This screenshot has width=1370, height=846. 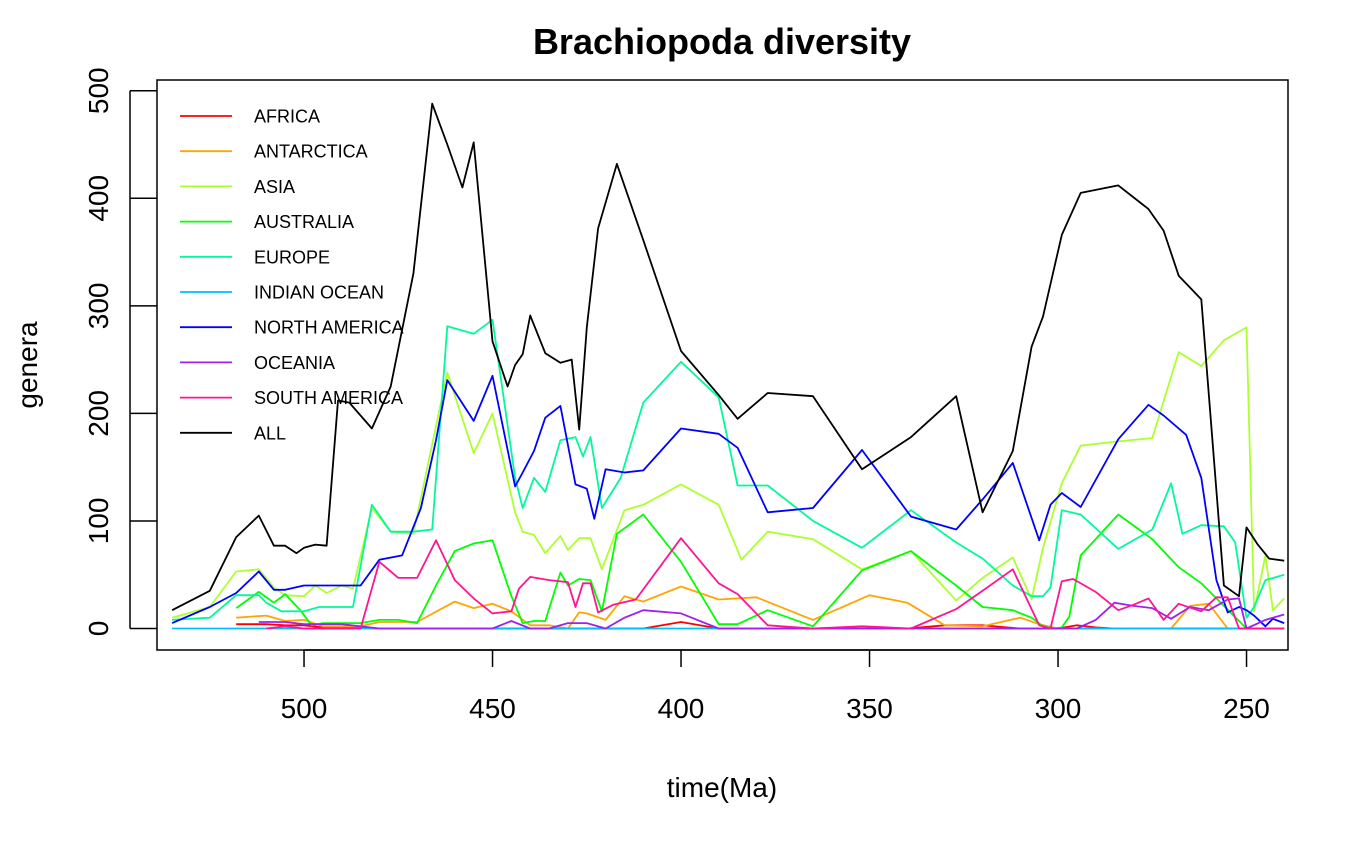 I want to click on x-tick-label: 300, so click(x=1058, y=708).